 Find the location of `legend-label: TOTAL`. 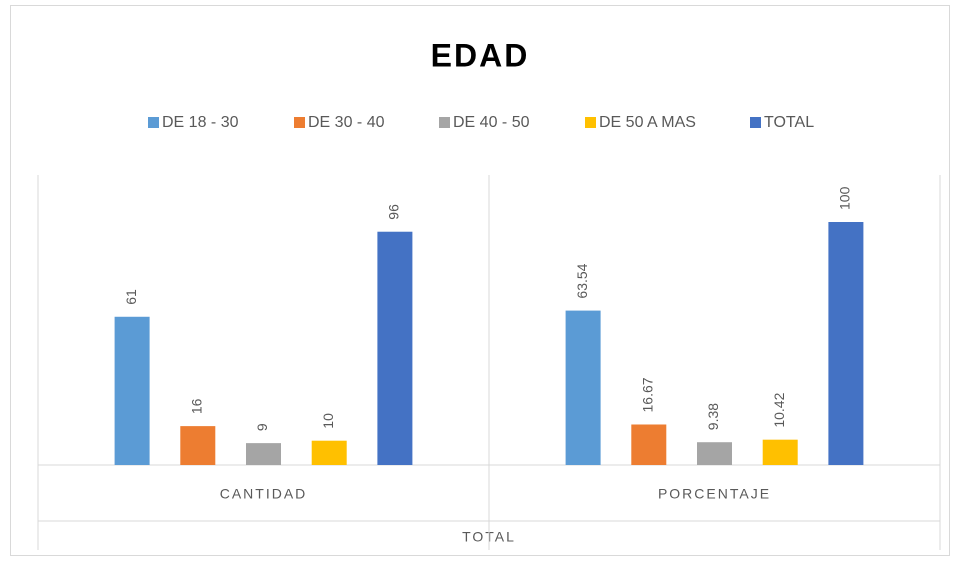

legend-label: TOTAL is located at coordinates (789, 122).